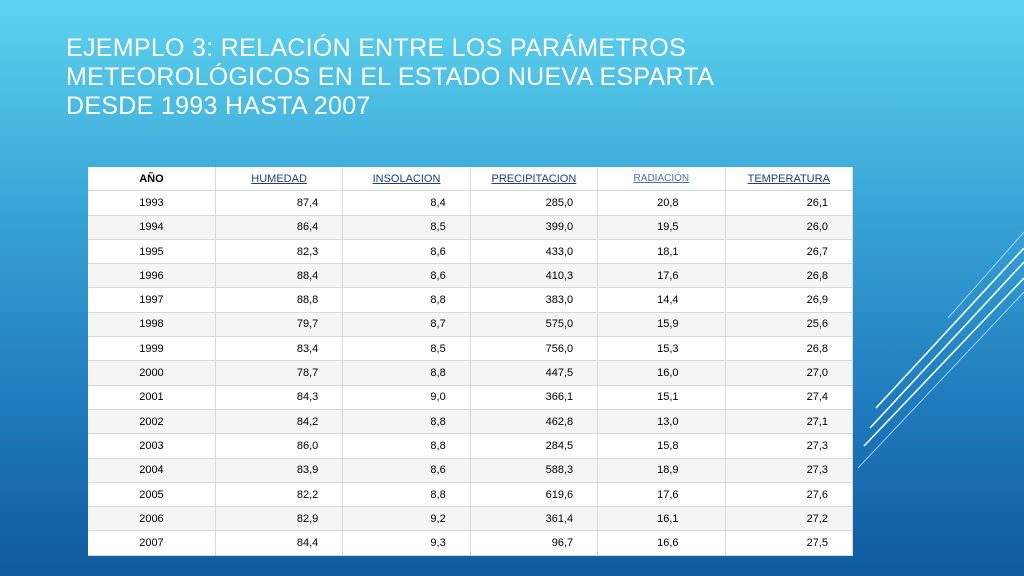 This screenshot has width=1024, height=576. I want to click on table-row: 2002 84,2 8,8 462,8 13,0 27,1, so click(471, 422).